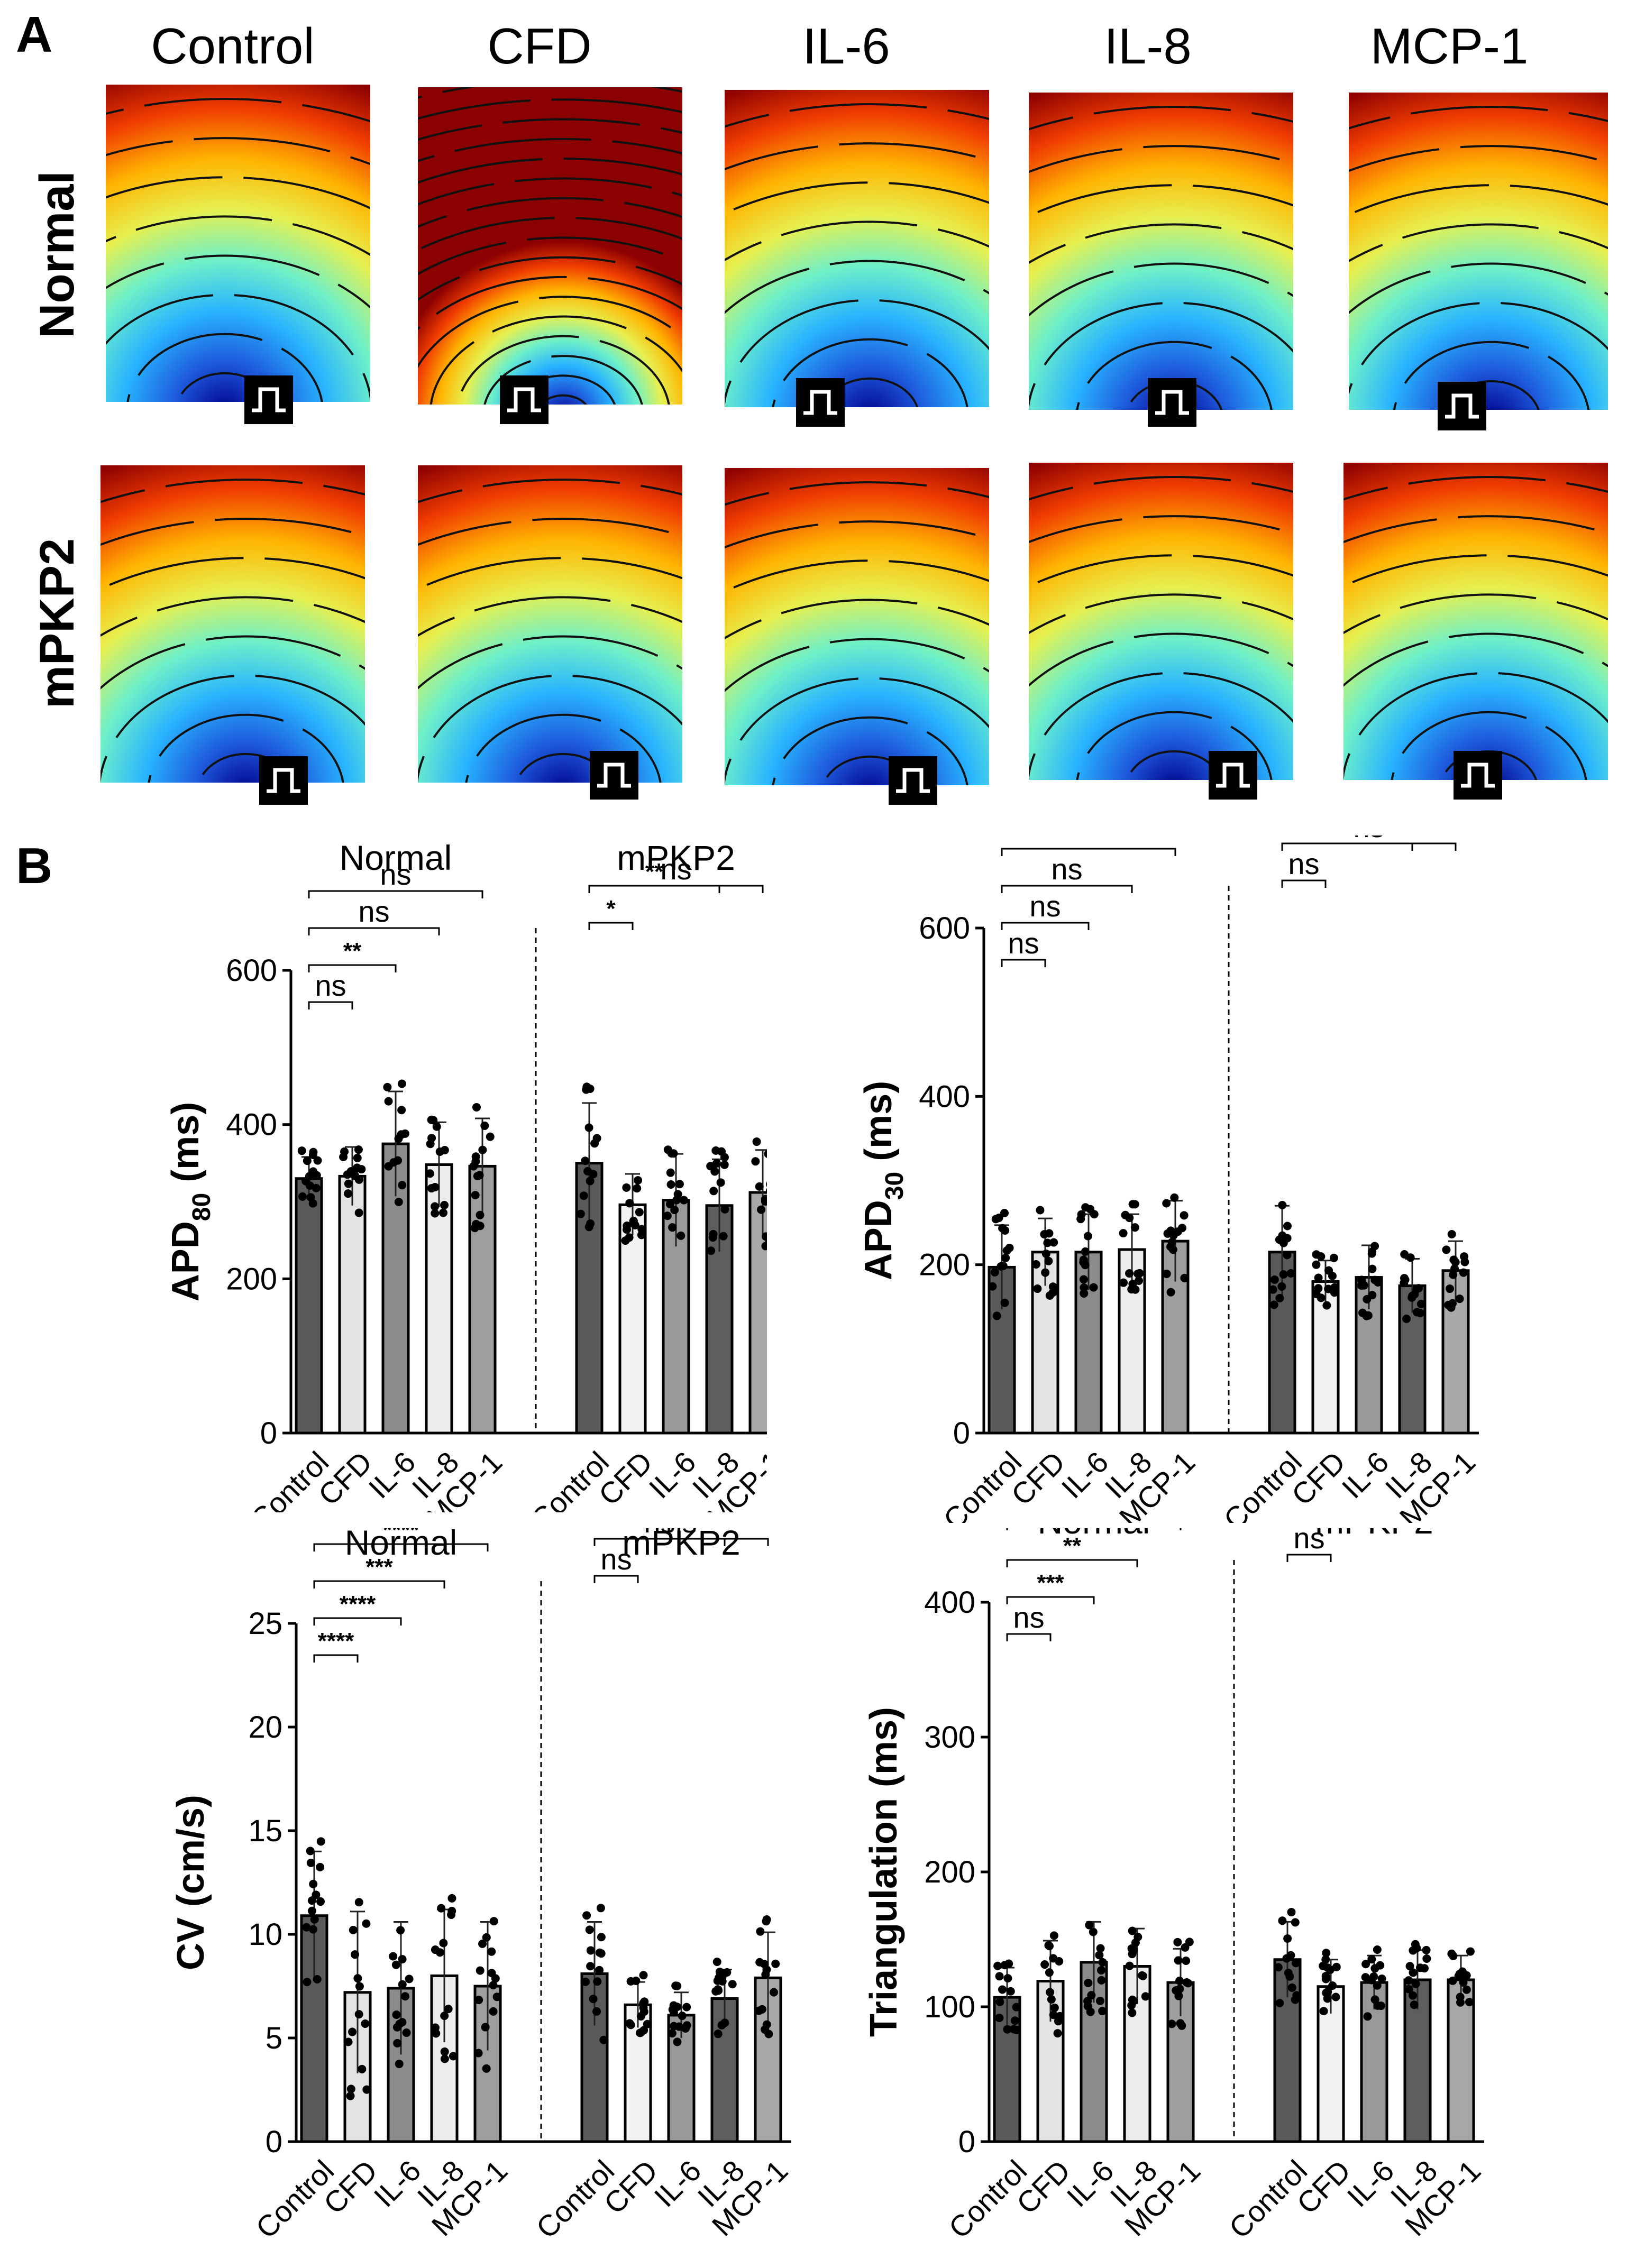 The height and width of the screenshot is (2268, 1627). I want to click on column-title-control: Control, so click(233, 46).